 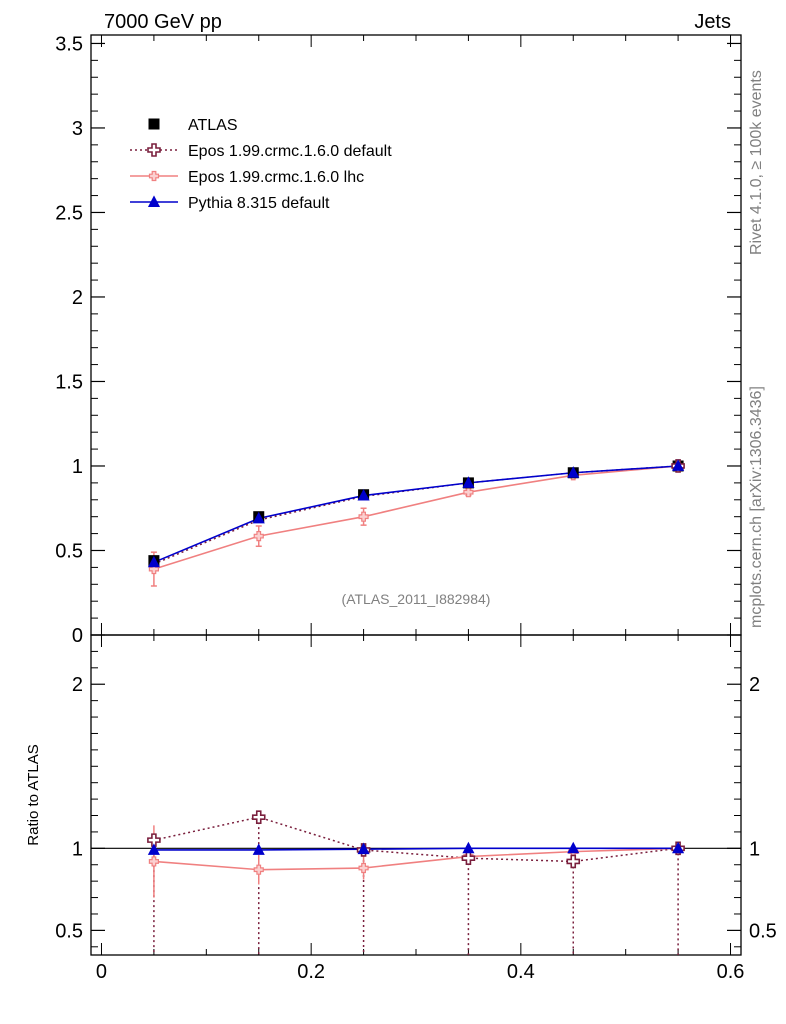 I want to click on ratio-series, so click(x=416, y=882).